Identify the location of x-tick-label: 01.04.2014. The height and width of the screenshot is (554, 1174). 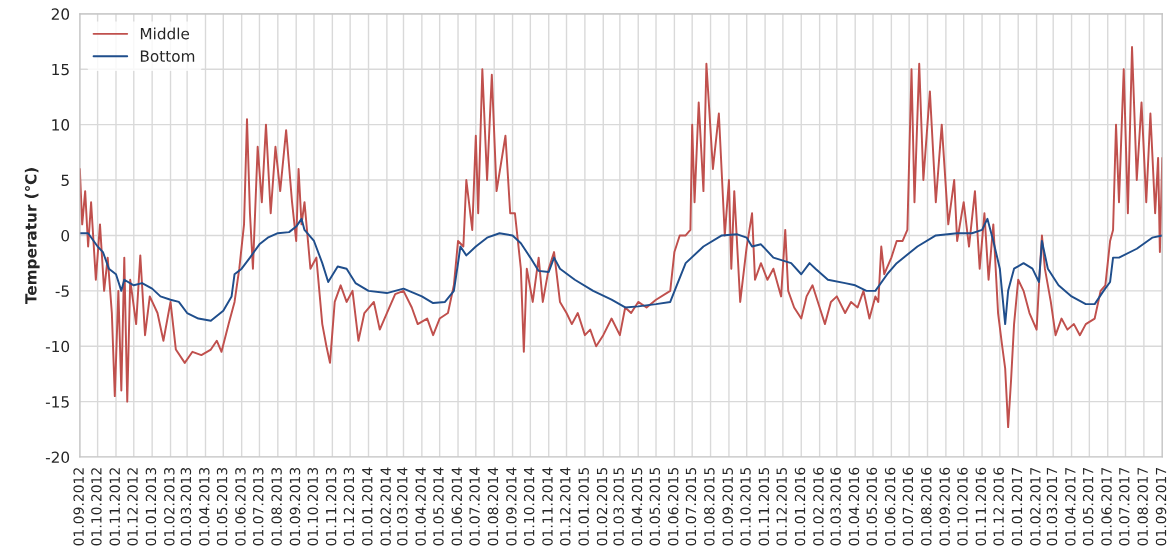
(420, 506).